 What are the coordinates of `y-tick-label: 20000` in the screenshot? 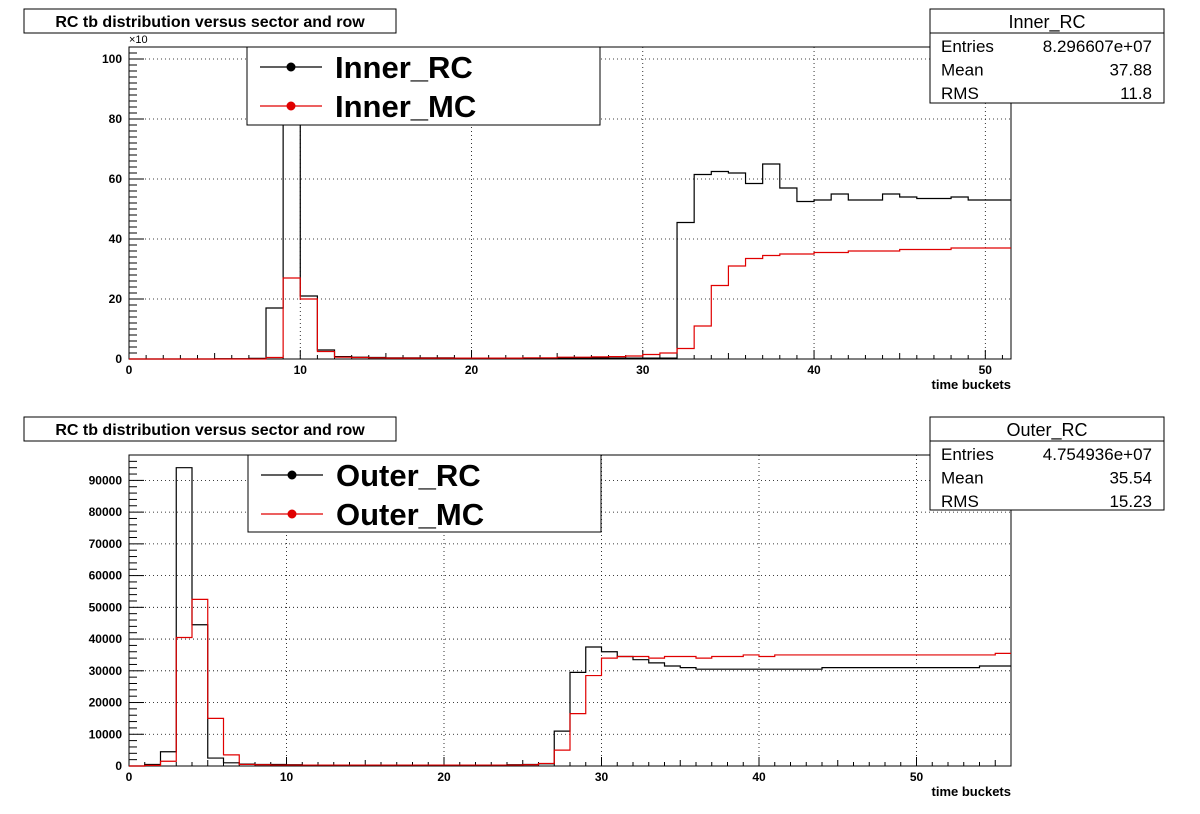 It's located at (106, 703).